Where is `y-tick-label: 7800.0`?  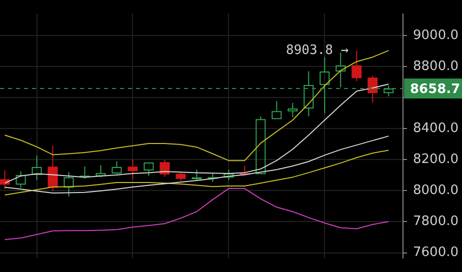
y-tick-label: 7800.0 is located at coordinates (435, 222).